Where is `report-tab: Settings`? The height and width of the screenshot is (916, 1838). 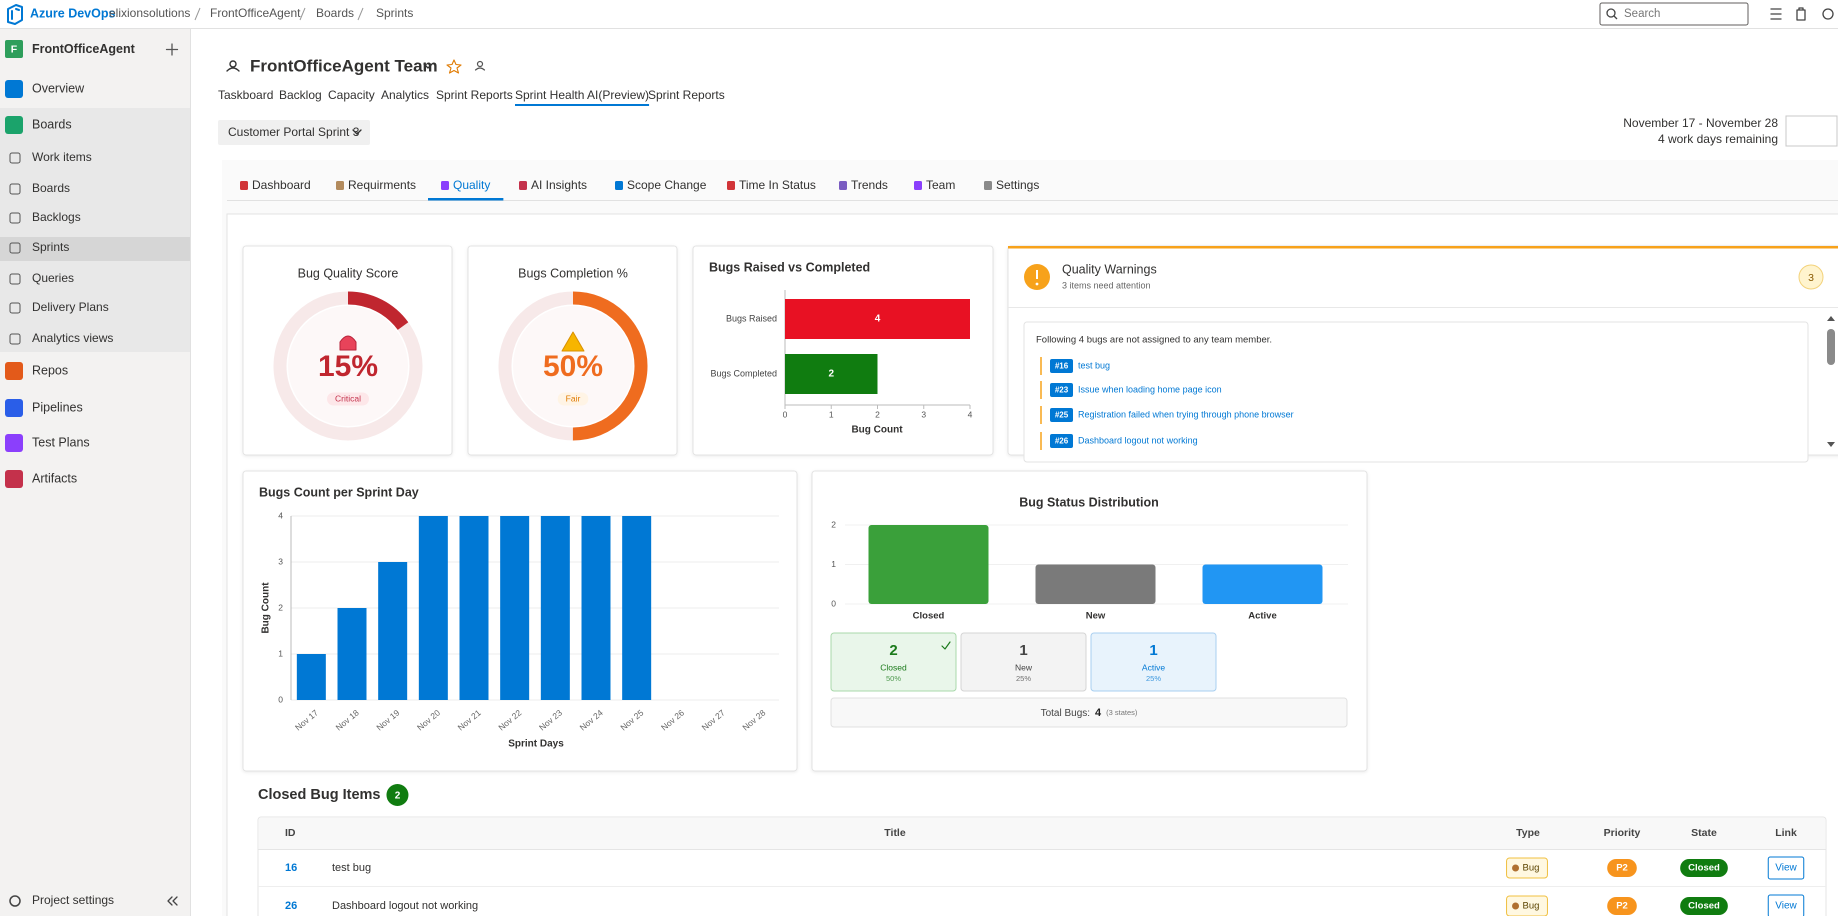 report-tab: Settings is located at coordinates (1017, 185).